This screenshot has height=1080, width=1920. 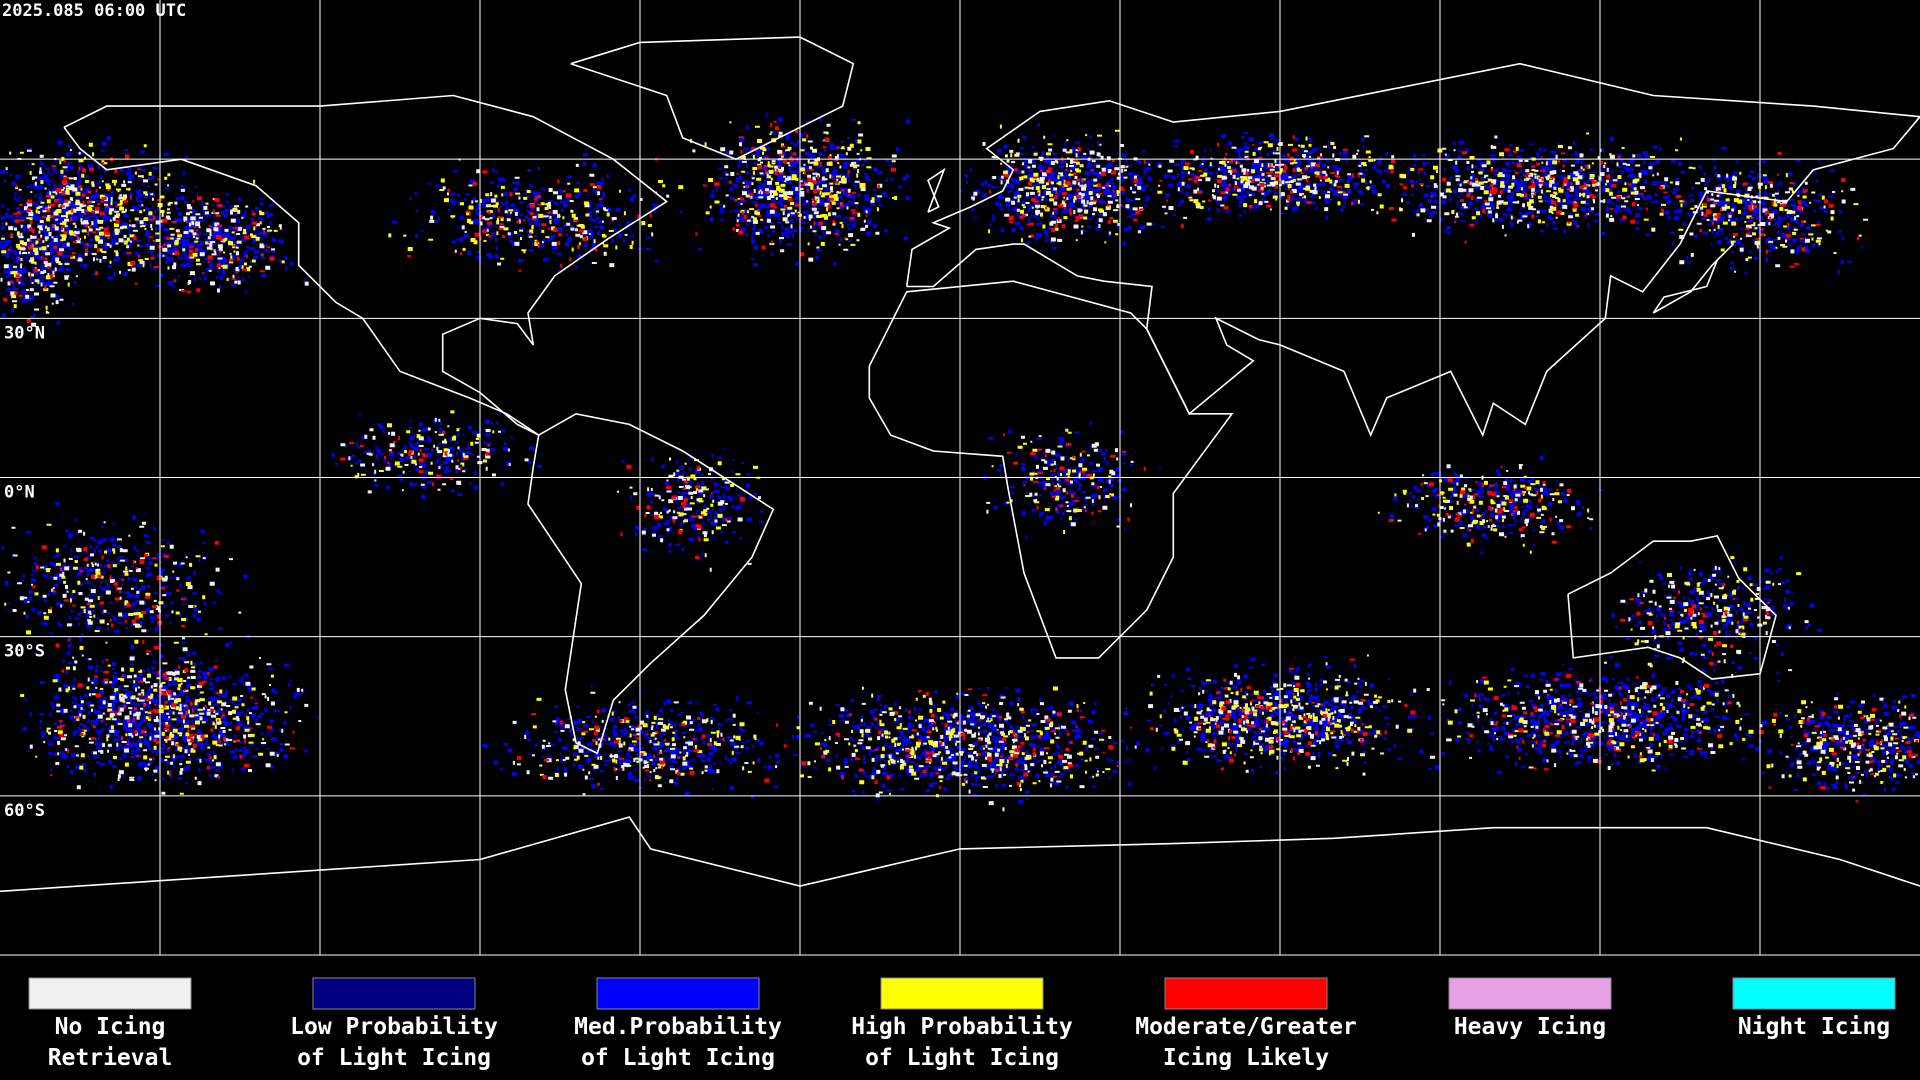 What do you see at coordinates (962, 1027) in the screenshot?
I see `legend-label: High Probability` at bounding box center [962, 1027].